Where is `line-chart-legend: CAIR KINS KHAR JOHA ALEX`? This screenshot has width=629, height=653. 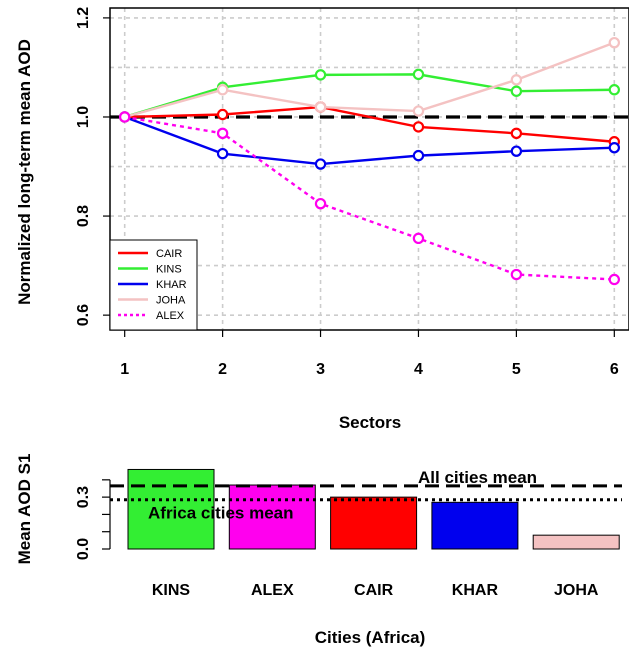
line-chart-legend: CAIR KINS KHAR JOHA ALEX is located at coordinates (153, 285).